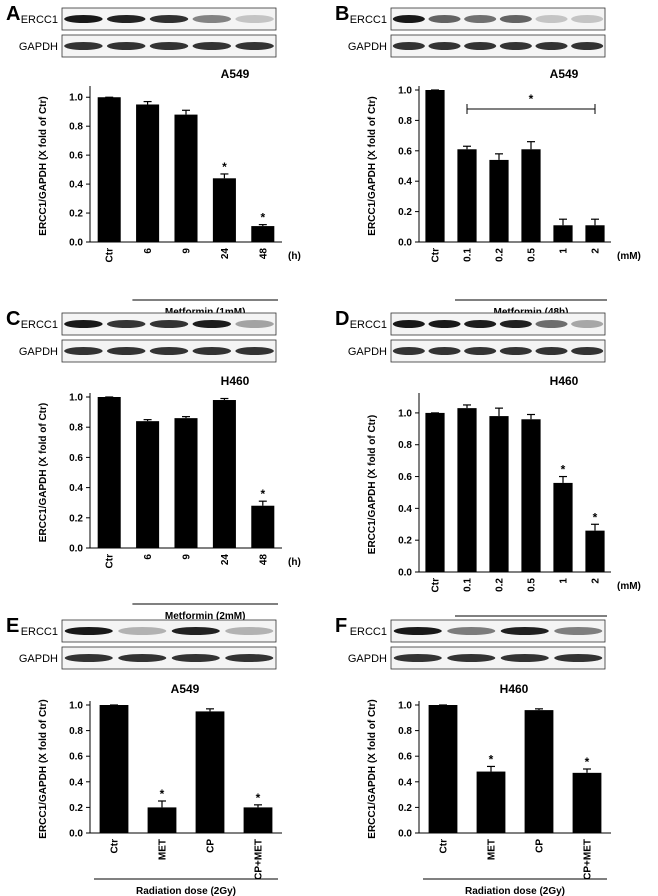 The image size is (658, 896). I want to click on blot-label: ERCC1, so click(39, 20).